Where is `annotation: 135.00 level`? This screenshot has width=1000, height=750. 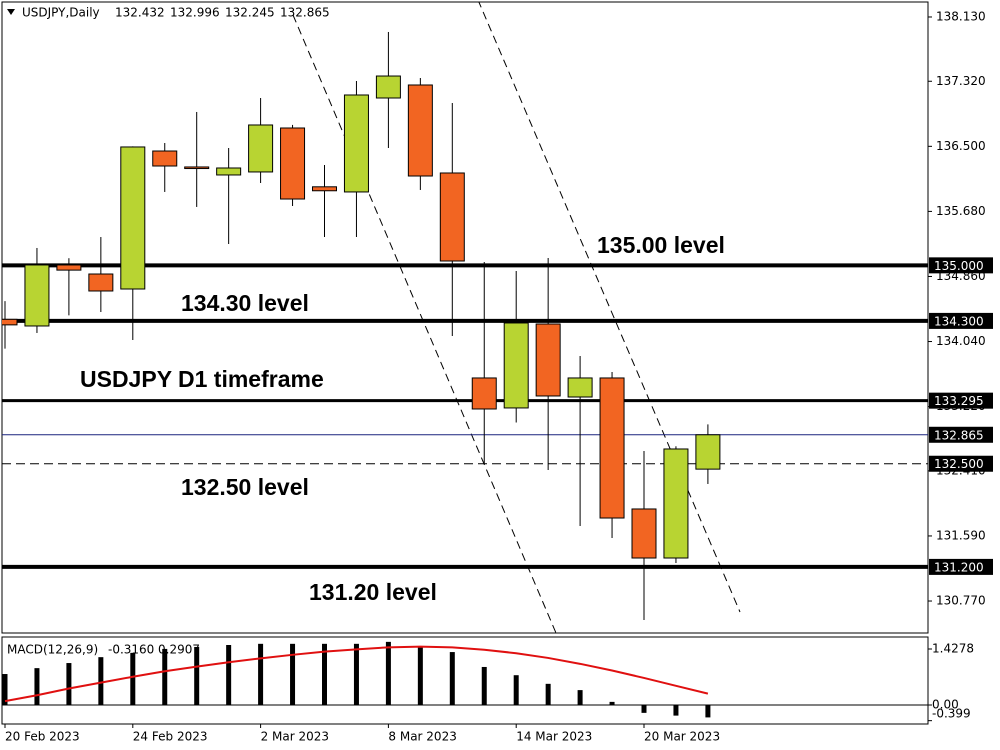
annotation: 135.00 level is located at coordinates (661, 245).